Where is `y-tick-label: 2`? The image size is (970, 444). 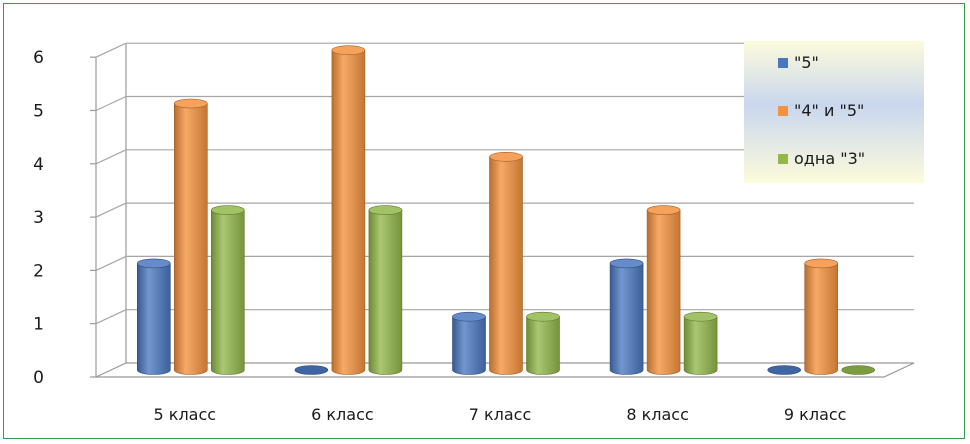 y-tick-label: 2 is located at coordinates (38, 271).